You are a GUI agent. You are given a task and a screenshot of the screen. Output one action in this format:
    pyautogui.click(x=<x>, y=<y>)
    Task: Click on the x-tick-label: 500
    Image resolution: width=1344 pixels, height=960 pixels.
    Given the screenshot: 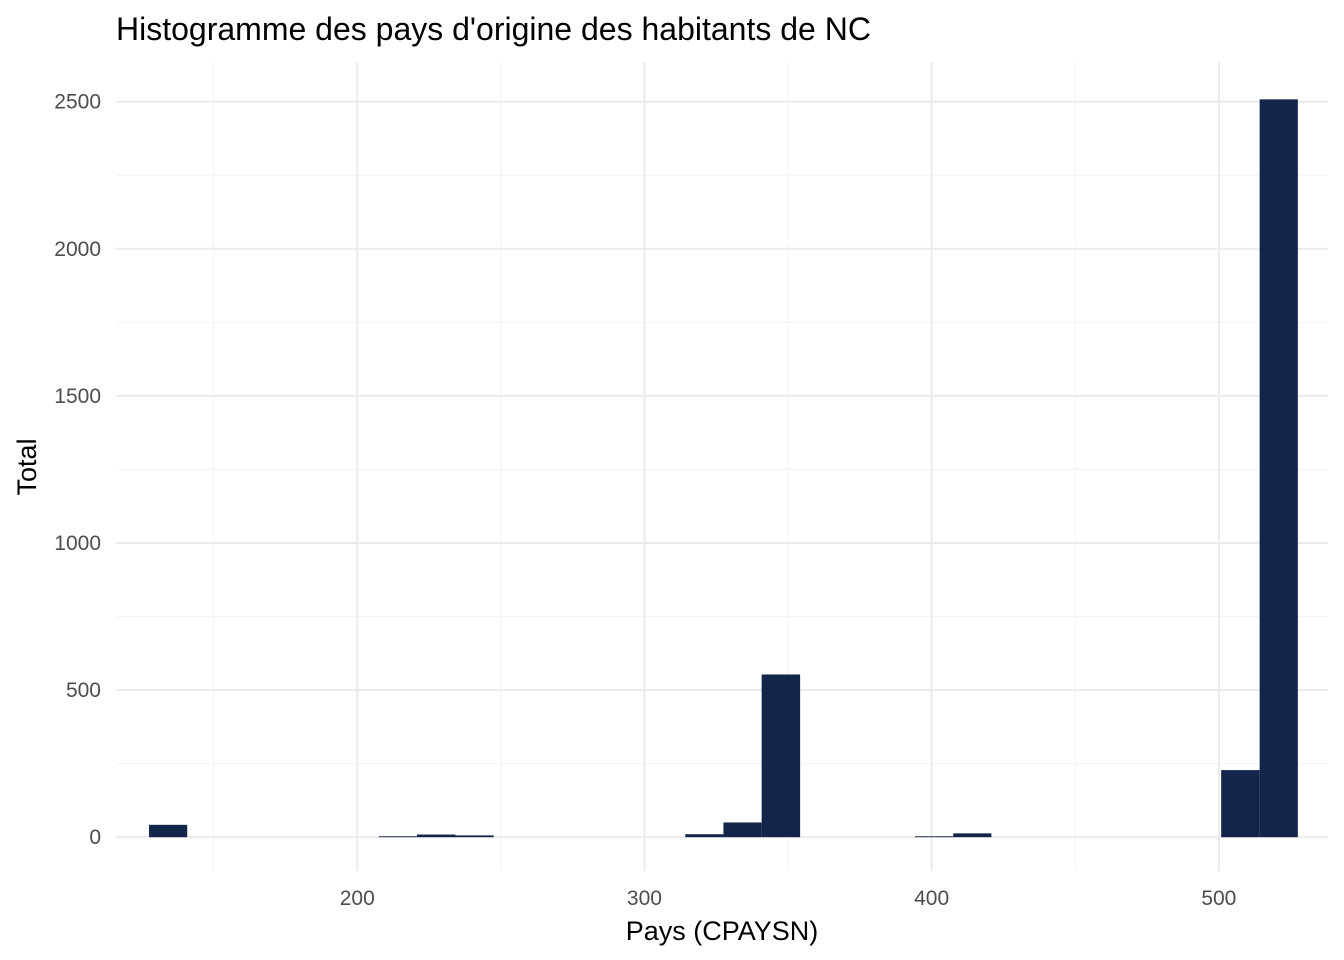 What is the action you would take?
    pyautogui.click(x=1218, y=898)
    